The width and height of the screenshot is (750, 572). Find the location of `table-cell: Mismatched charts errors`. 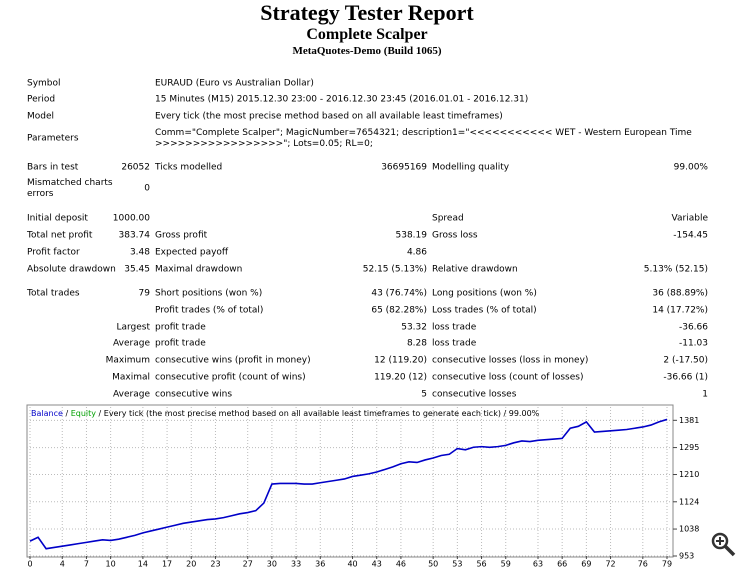

table-cell: Mismatched charts errors is located at coordinates (70, 189).